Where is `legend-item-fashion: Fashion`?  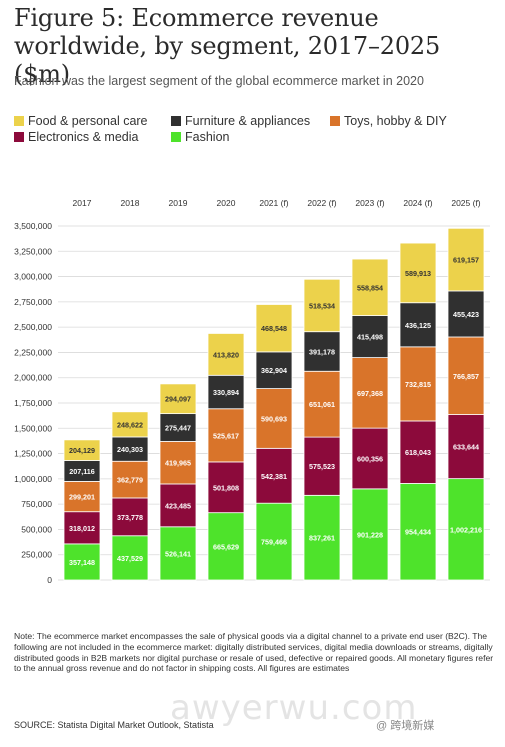
legend-item-fashion: Fashion is located at coordinates (200, 137).